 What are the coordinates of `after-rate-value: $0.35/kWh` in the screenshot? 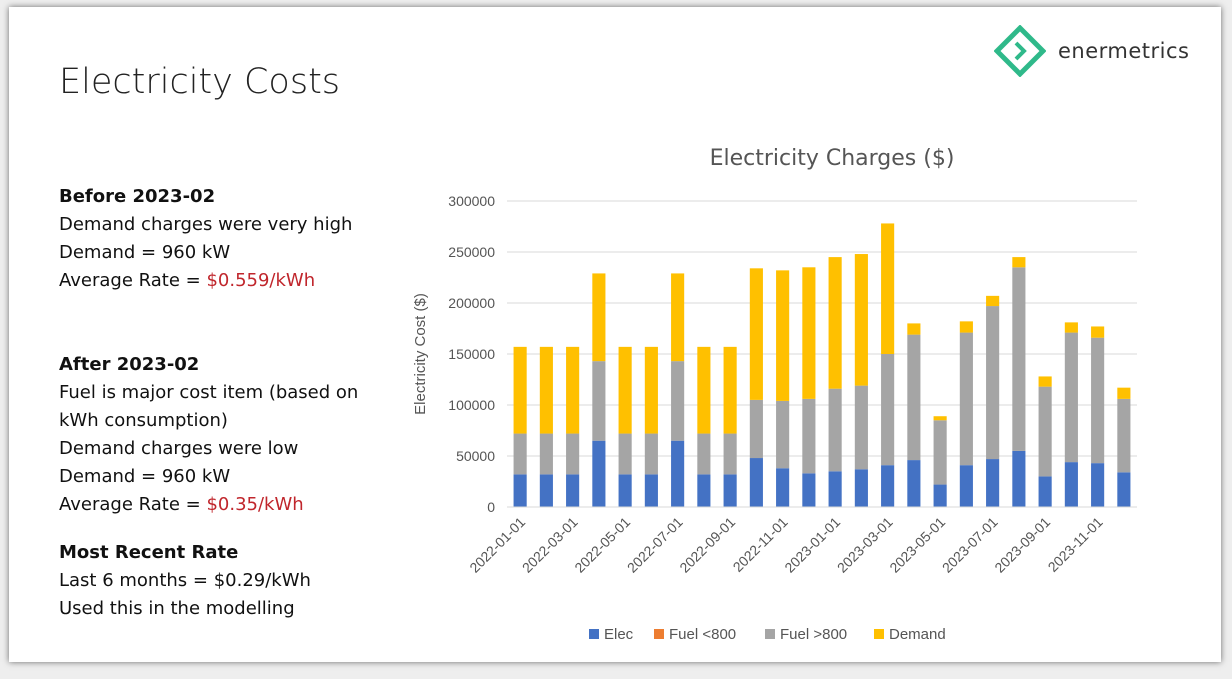 It's located at (255, 504).